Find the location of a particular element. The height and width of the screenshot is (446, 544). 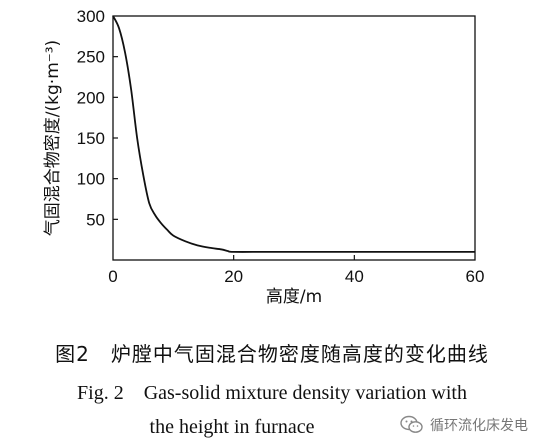

y-tick-label: 250 is located at coordinates (91, 57).